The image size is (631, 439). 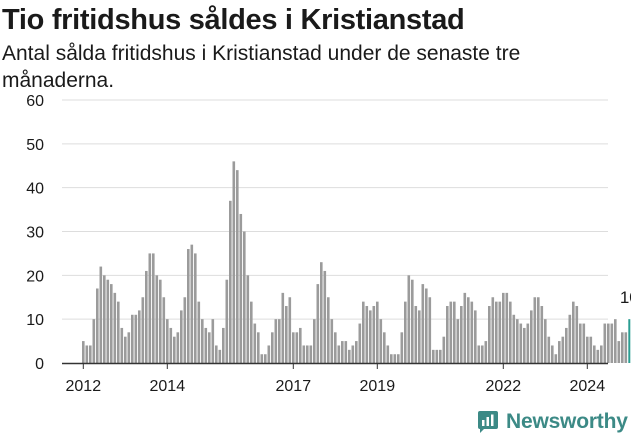 What do you see at coordinates (168, 386) in the screenshot?
I see `x-tick-label: 2014` at bounding box center [168, 386].